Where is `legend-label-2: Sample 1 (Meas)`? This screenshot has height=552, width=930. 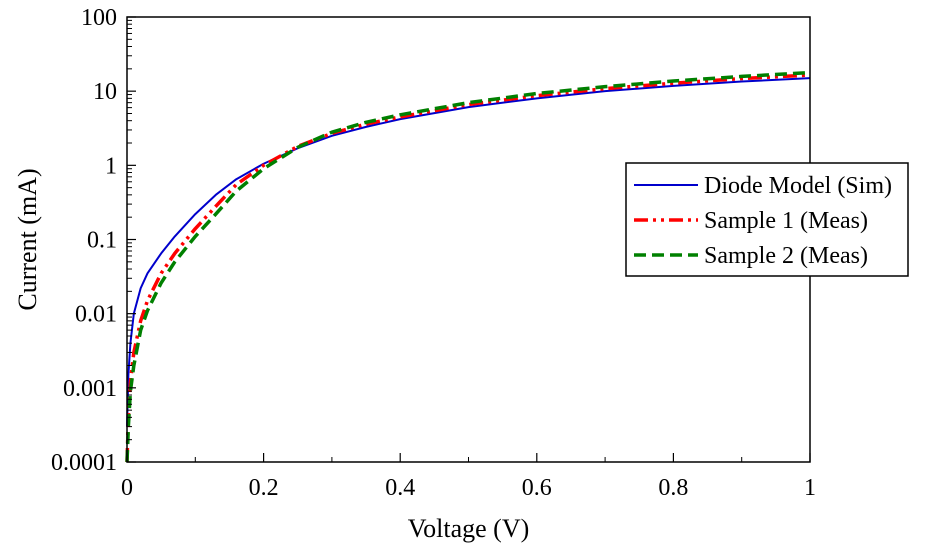
legend-label-2: Sample 1 (Meas) is located at coordinates (786, 221).